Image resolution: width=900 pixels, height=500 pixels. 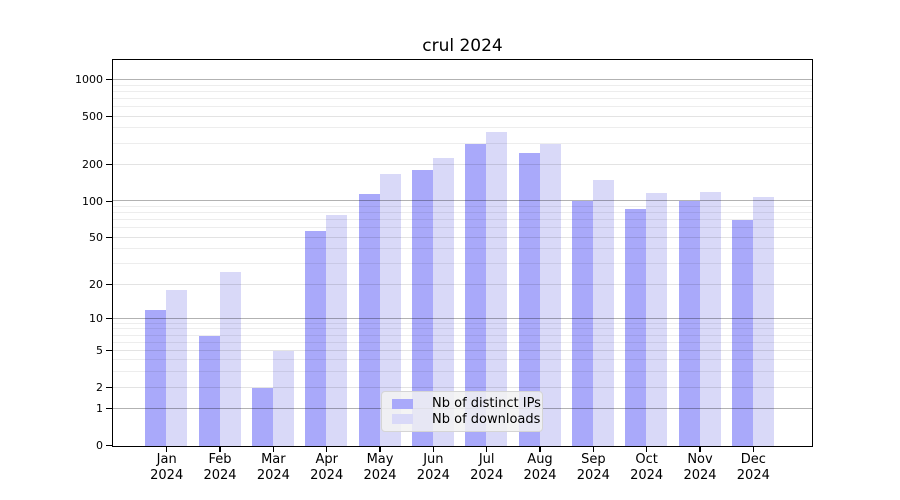 I want to click on legend-label: Nb of downloads, so click(x=486, y=419).